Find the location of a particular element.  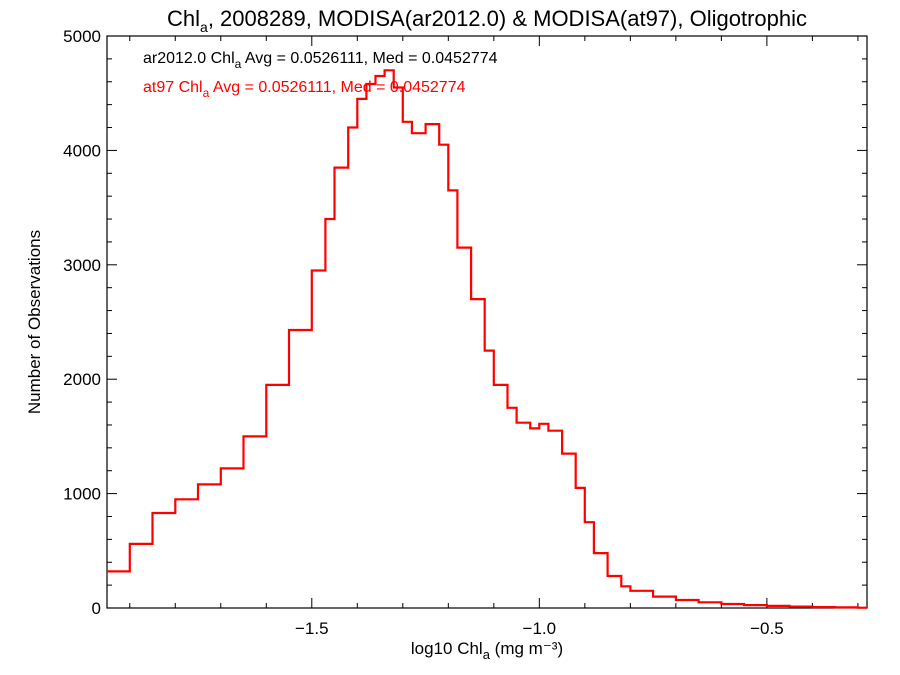

title-main: Chl is located at coordinates (183, 18).